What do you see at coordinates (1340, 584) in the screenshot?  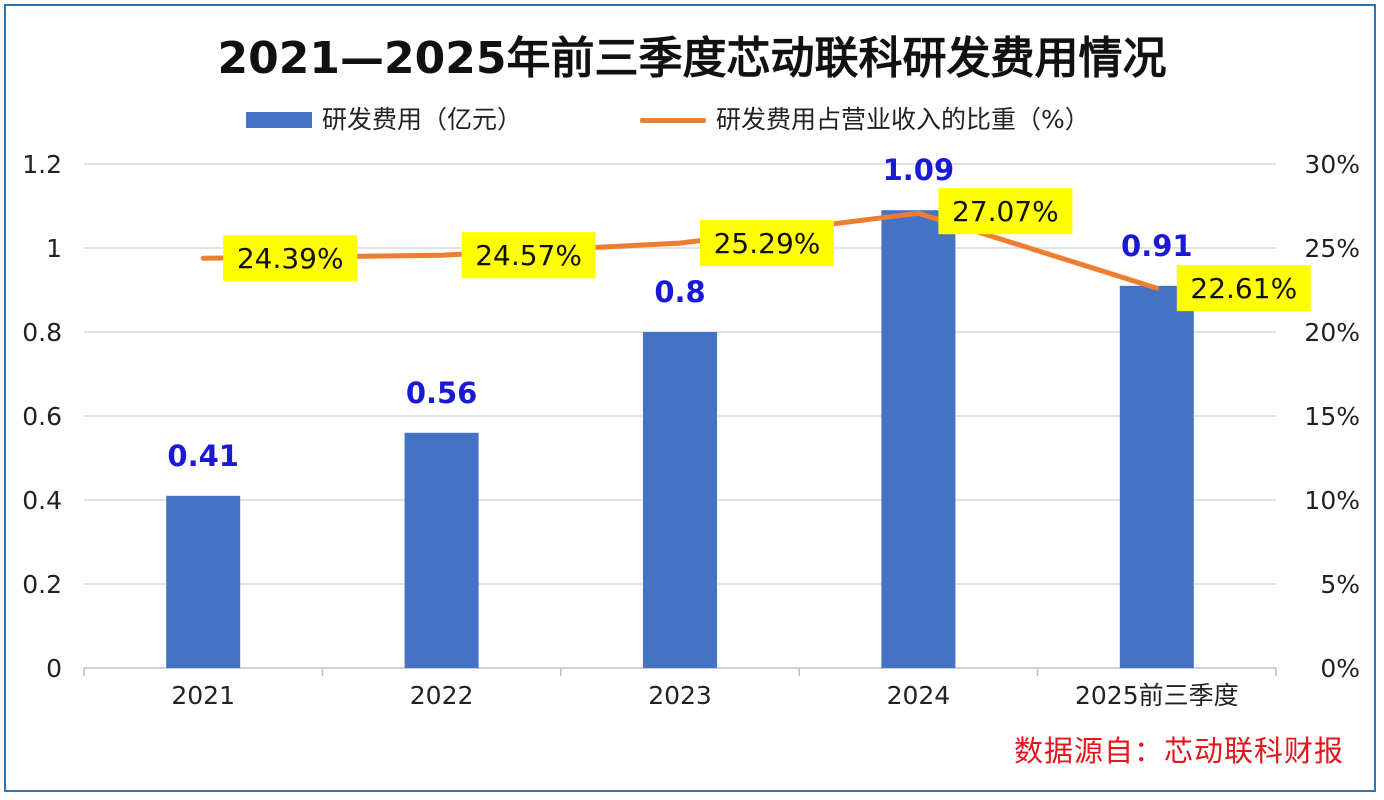 I see `y-right-tick-label: 5%` at bounding box center [1340, 584].